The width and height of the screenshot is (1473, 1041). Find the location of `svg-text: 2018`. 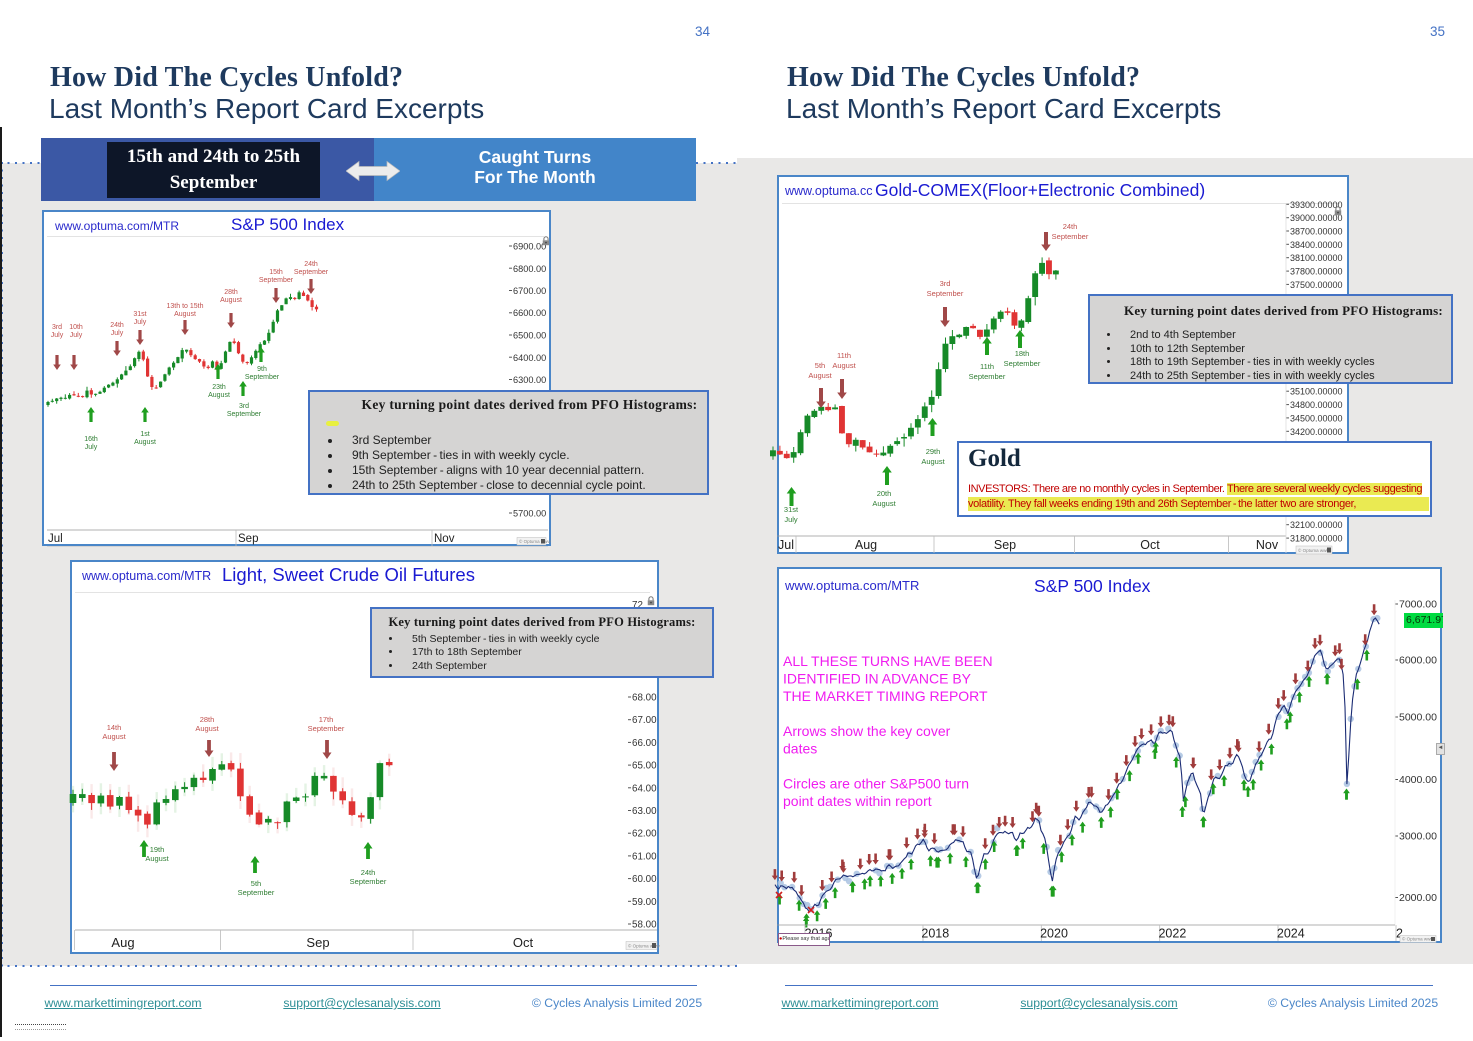

svg-text: 2018 is located at coordinates (935, 934).